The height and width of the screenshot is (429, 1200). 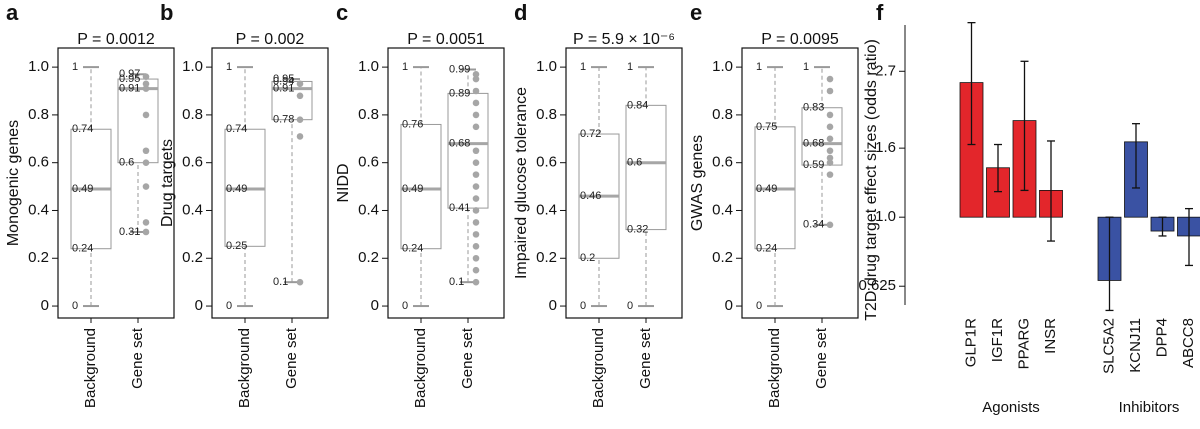 I want to click on x-tick-label: ABCC8, so click(x=1188, y=343).